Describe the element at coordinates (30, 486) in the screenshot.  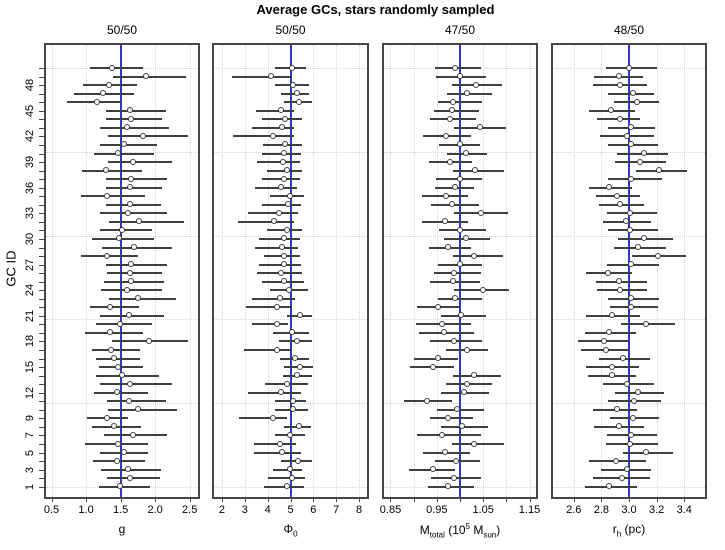
I see `y-tick-label: 1` at that location.